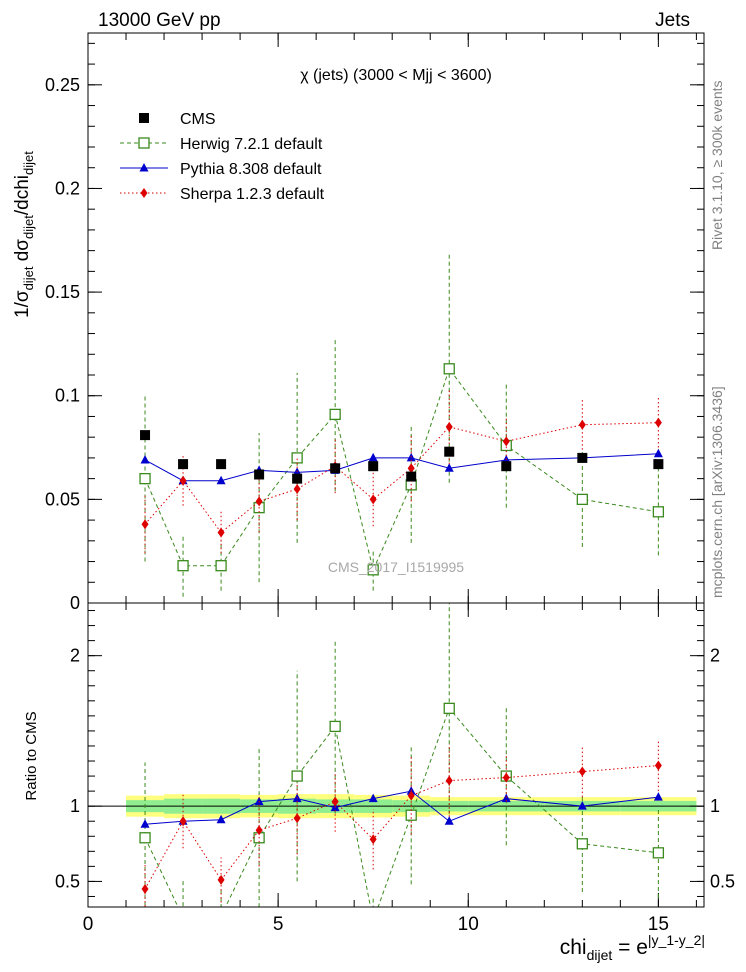 The image size is (746, 972). I want to click on header-left: 13000 GeV pp, so click(159, 20).